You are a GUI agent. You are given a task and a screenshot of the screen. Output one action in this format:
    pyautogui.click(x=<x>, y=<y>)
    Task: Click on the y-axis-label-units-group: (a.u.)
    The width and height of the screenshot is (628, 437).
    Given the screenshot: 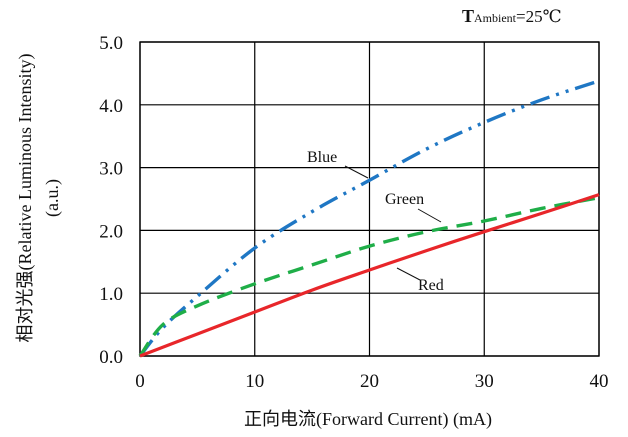 What is the action you would take?
    pyautogui.click(x=52, y=198)
    